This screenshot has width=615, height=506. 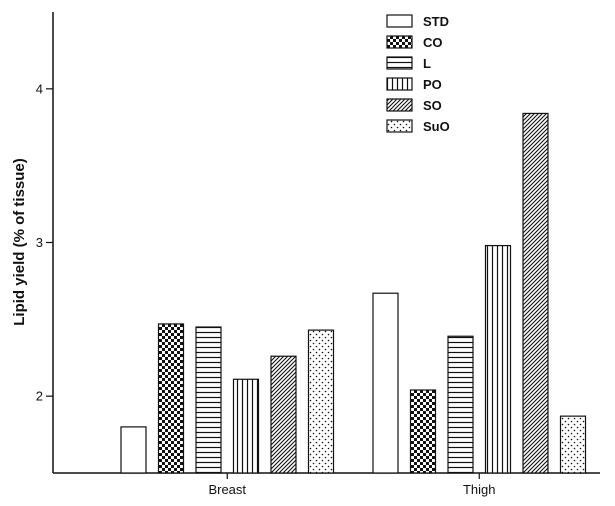 What do you see at coordinates (133, 450) in the screenshot?
I see `bar-breast-std` at bounding box center [133, 450].